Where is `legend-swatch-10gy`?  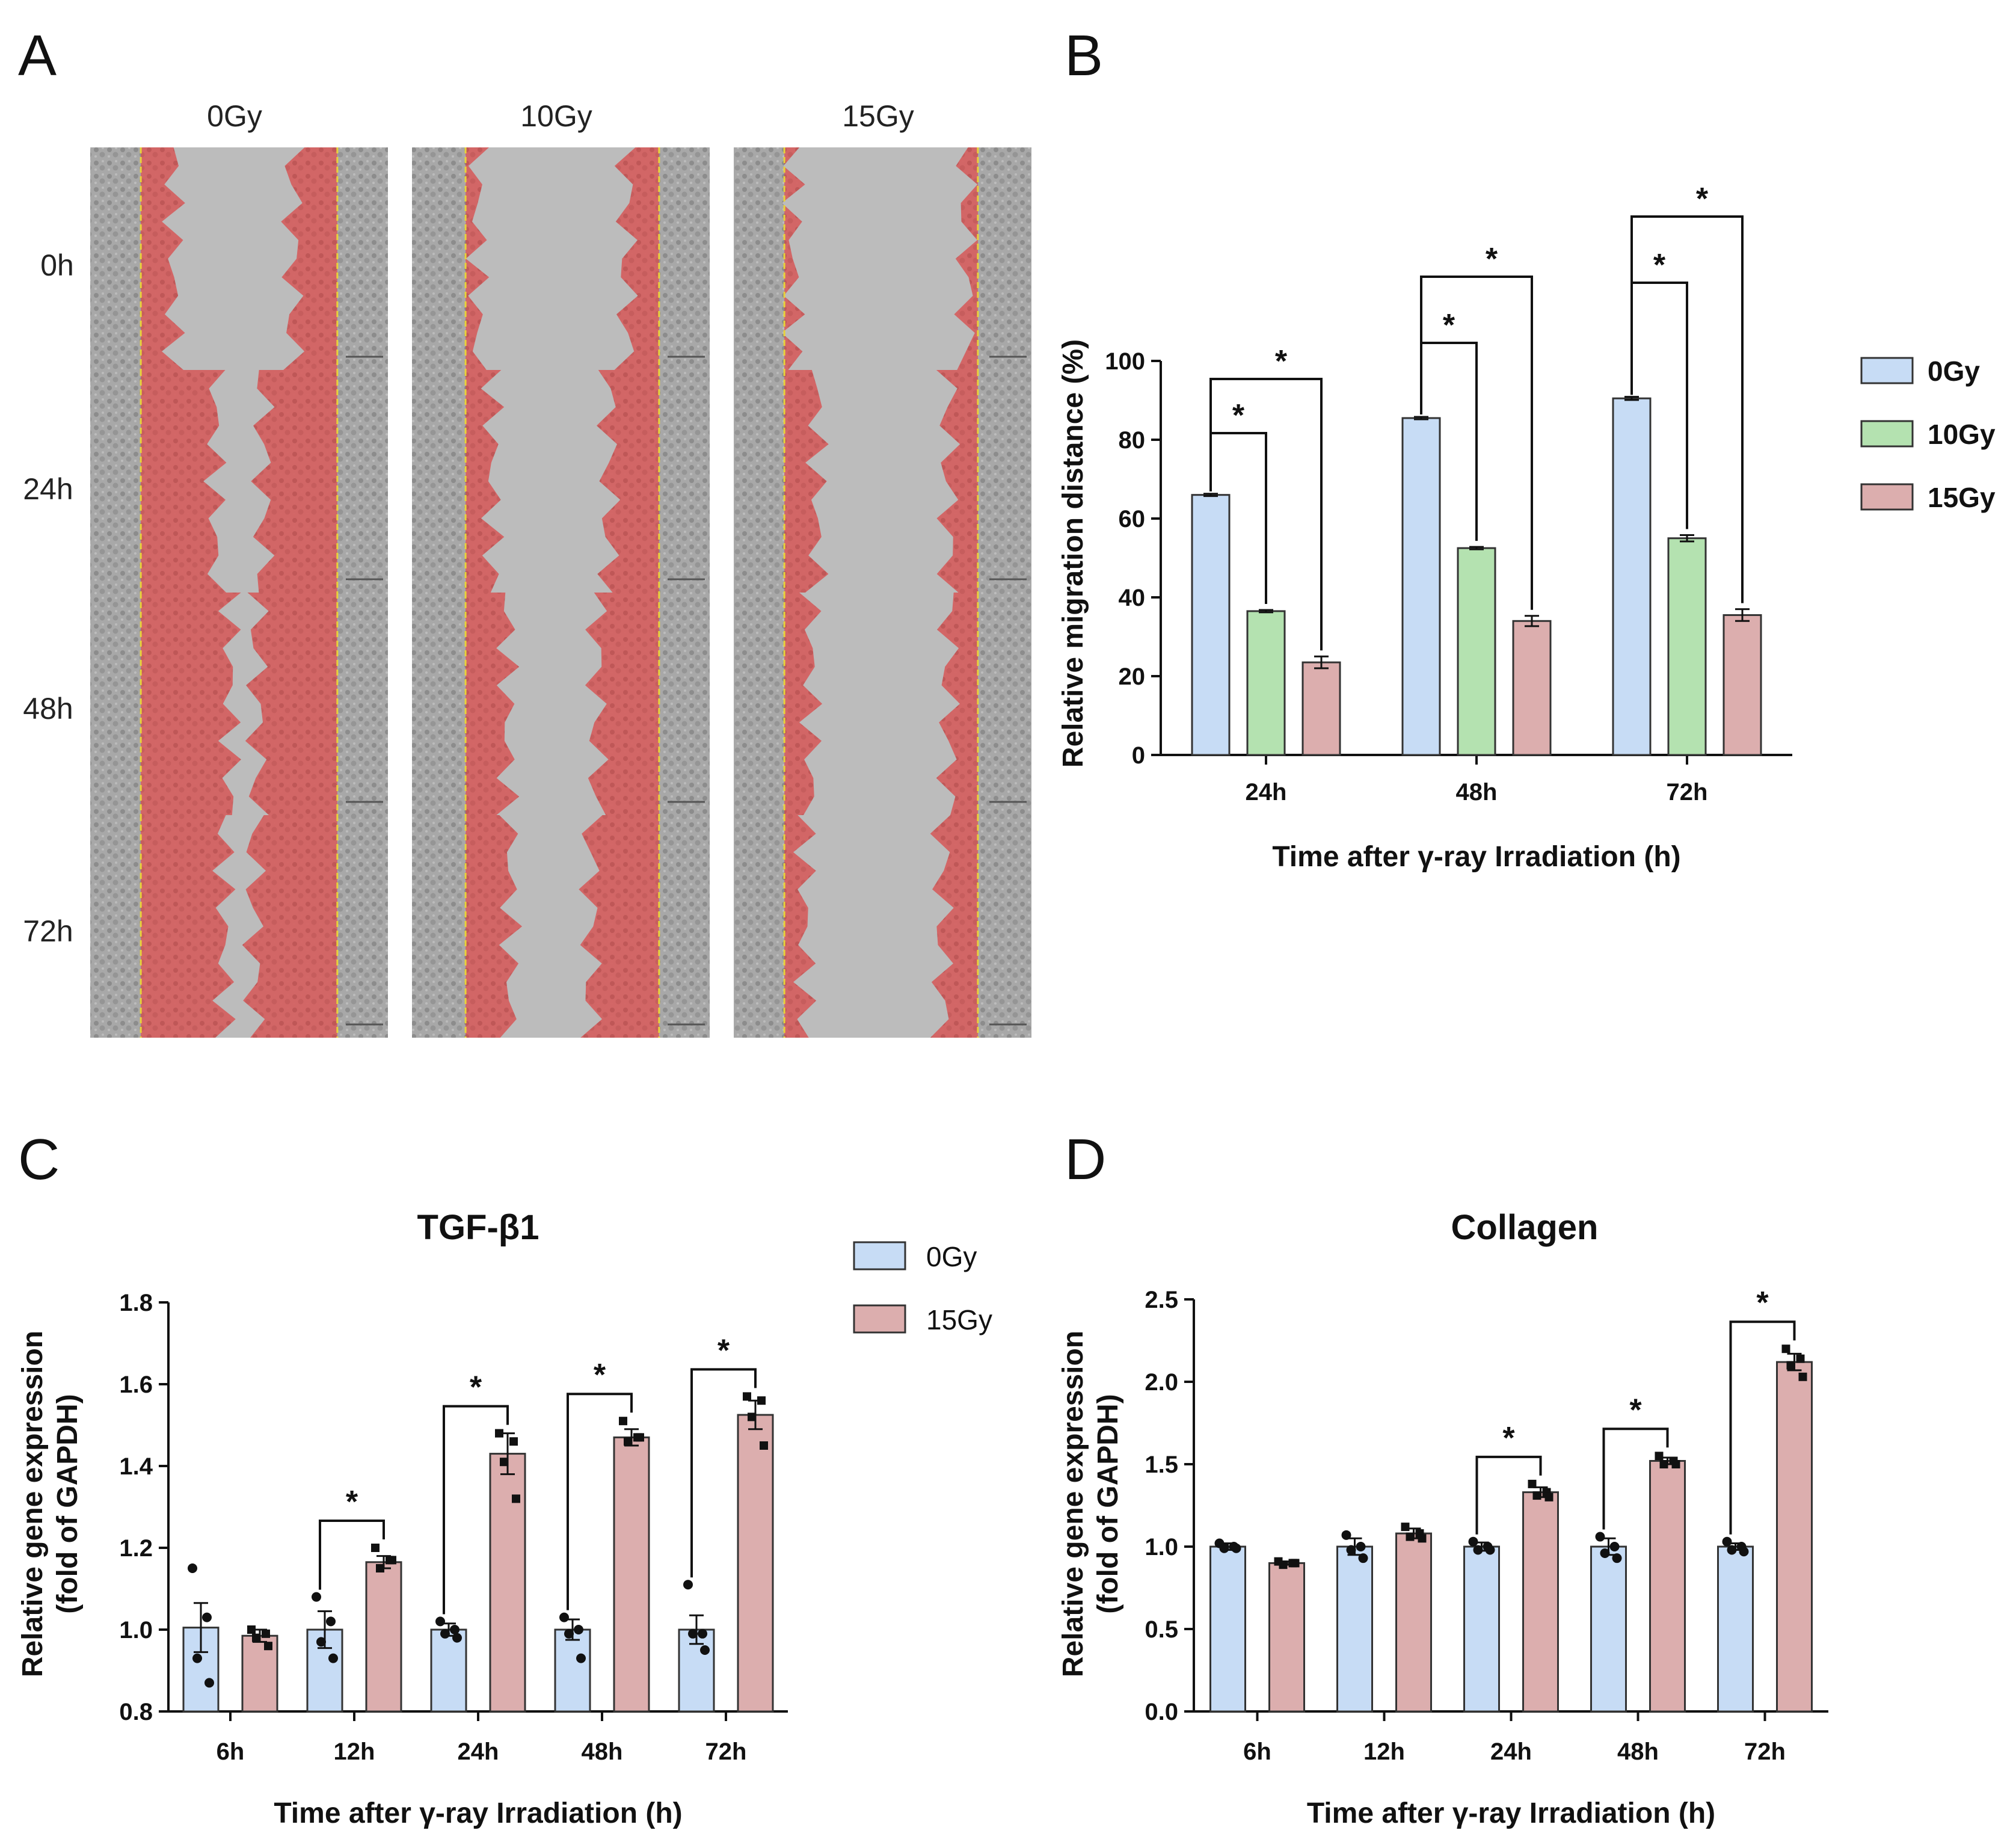 legend-swatch-10gy is located at coordinates (1887, 434).